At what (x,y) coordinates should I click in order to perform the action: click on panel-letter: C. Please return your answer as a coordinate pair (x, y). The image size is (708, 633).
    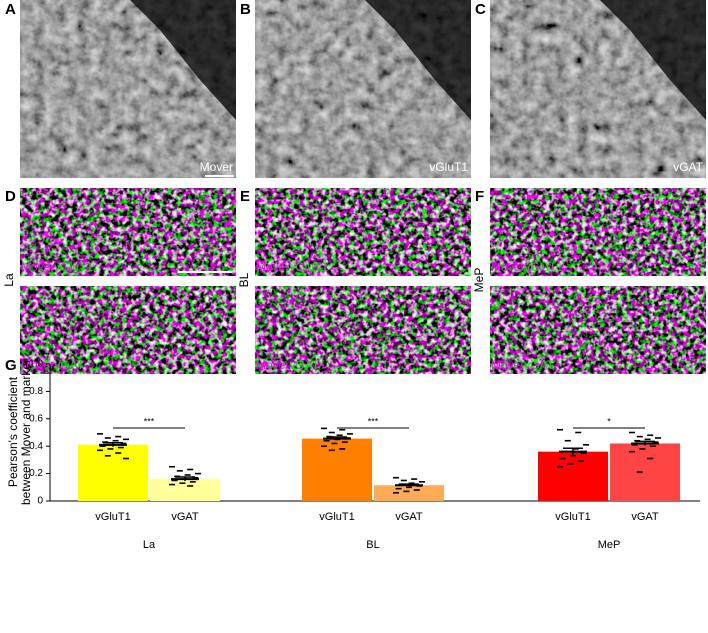
    Looking at the image, I should click on (480, 9).